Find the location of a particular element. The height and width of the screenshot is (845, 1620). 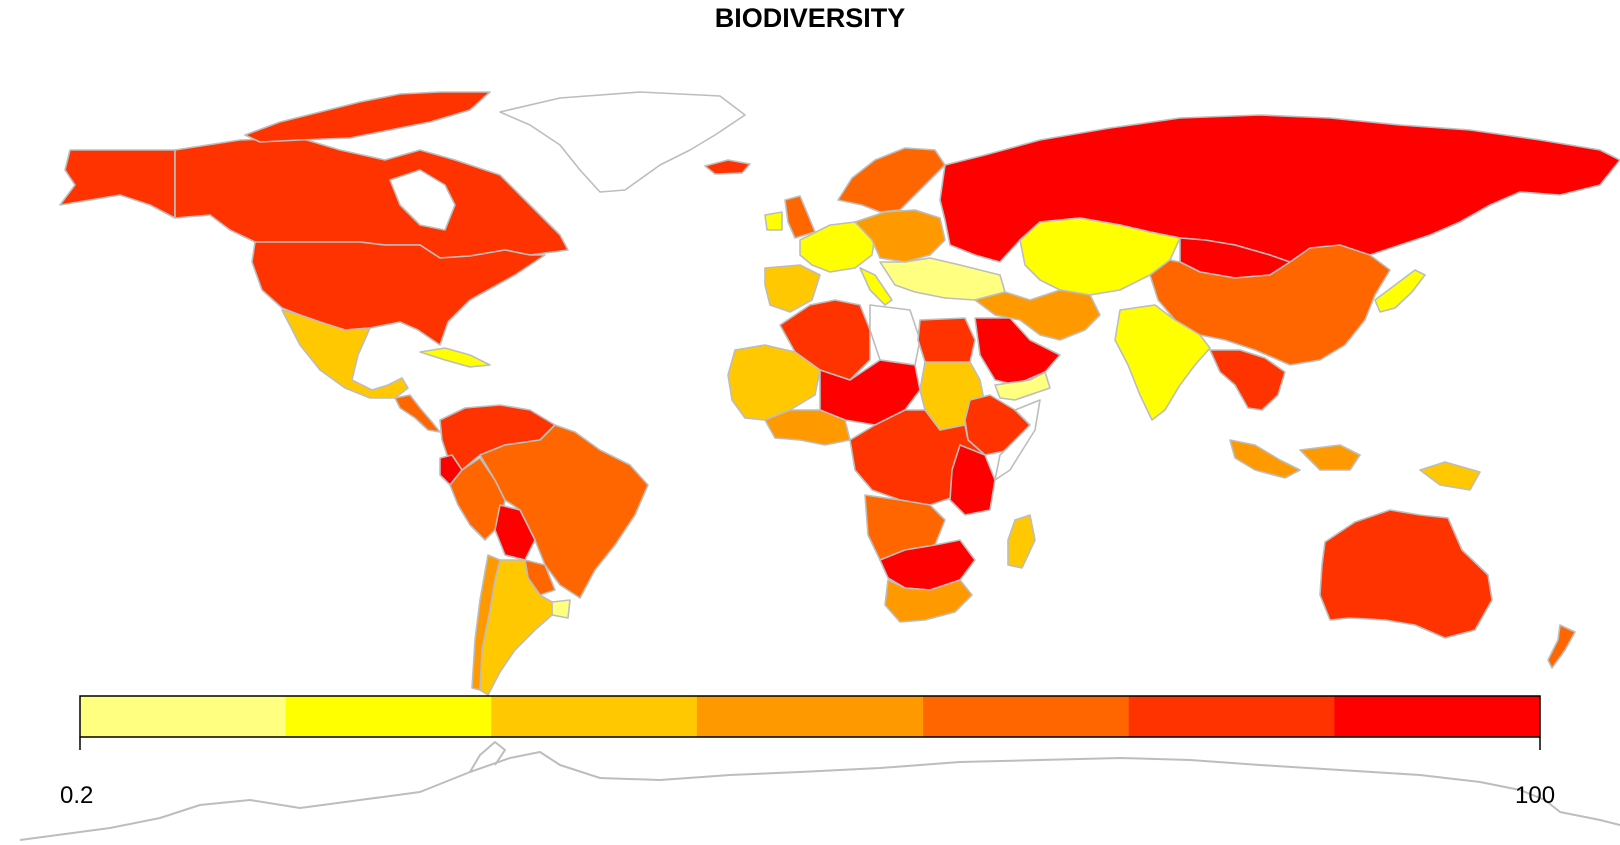

region-papua is located at coordinates (1450, 476).